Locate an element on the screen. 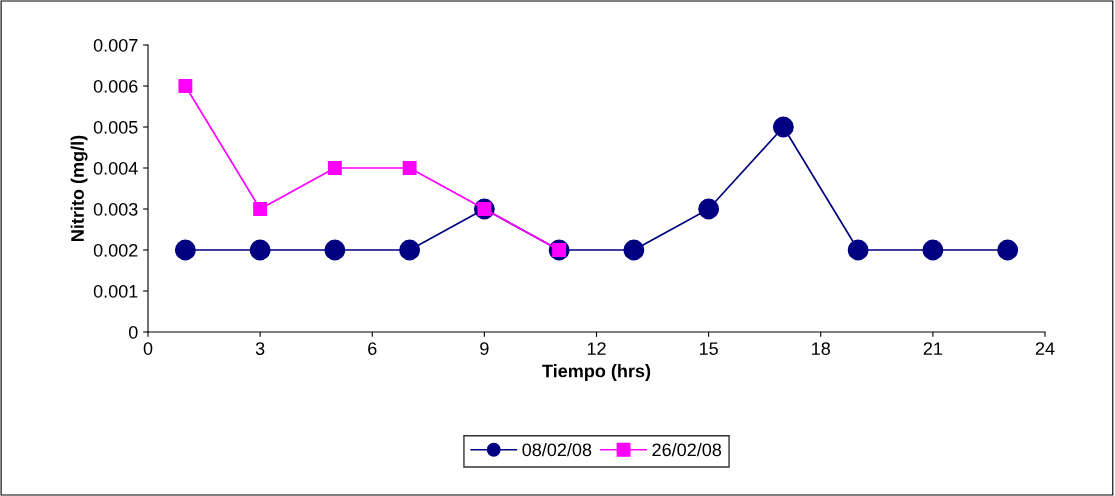 This screenshot has width=1115, height=496. x-tick-label: 6 is located at coordinates (372, 348).